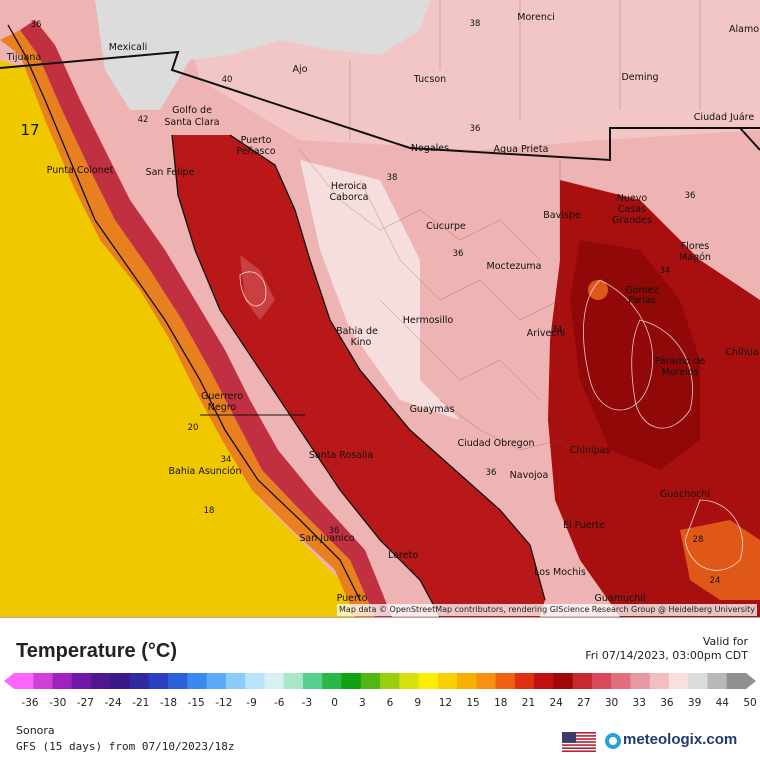 The height and width of the screenshot is (761, 760). What do you see at coordinates (58, 703) in the screenshot?
I see `colorbar-tick-label: -30` at bounding box center [58, 703].